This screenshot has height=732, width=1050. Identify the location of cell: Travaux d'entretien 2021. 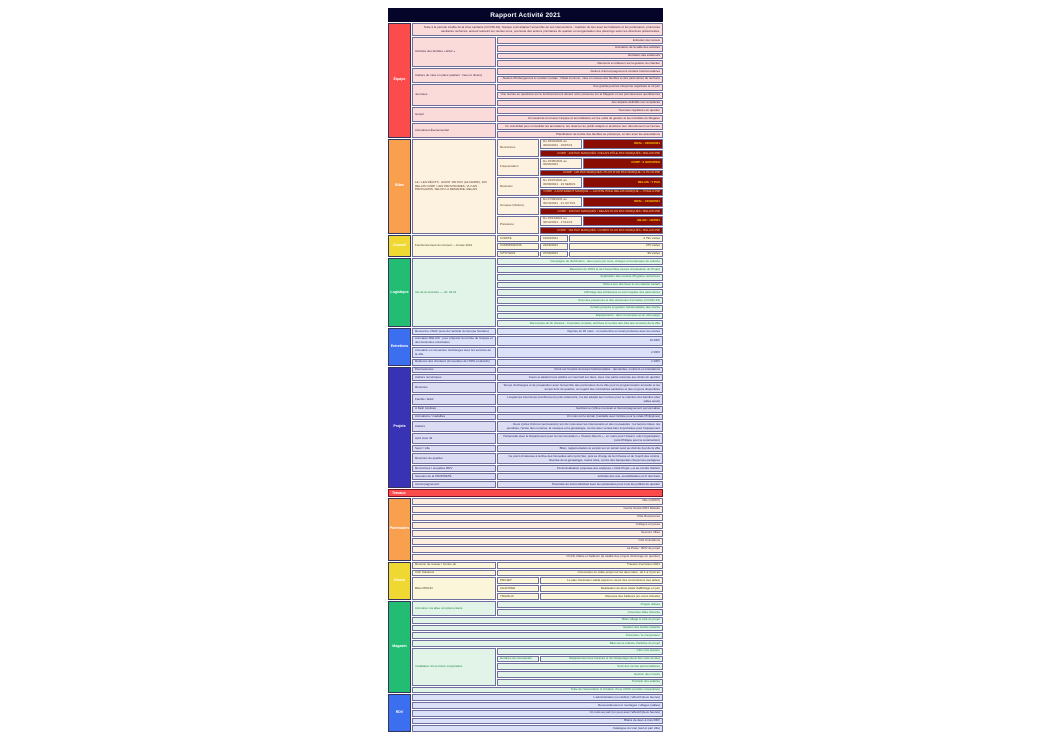
(580, 565).